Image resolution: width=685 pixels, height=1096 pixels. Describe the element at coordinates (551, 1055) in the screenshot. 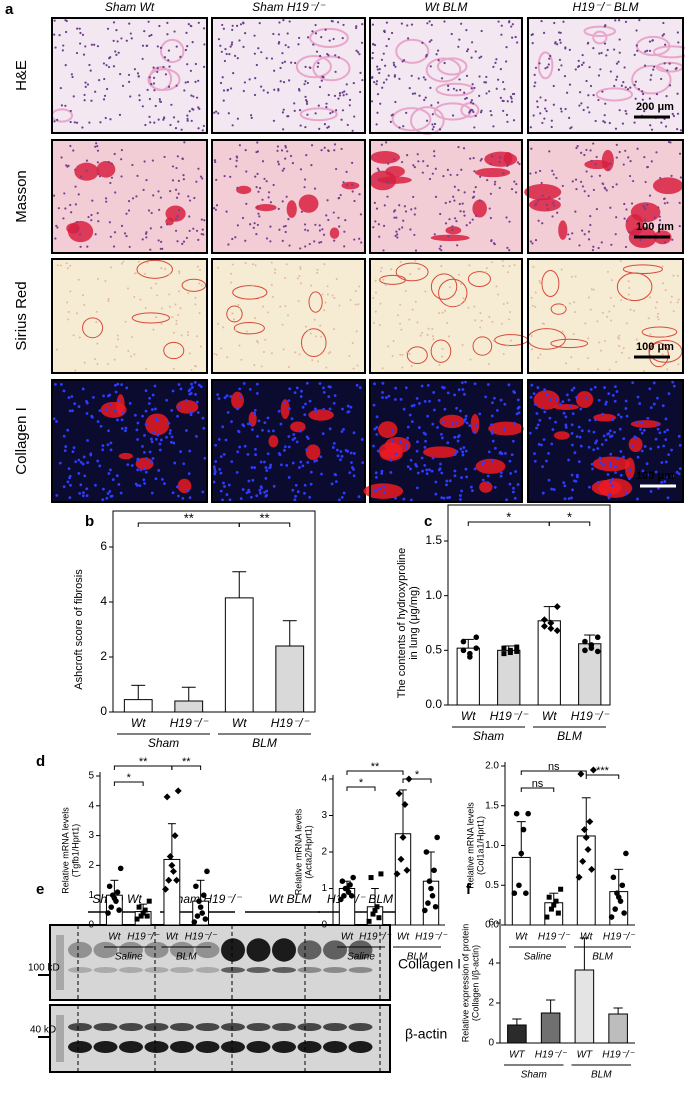

I see `x-tick-label: H19⁻/⁻` at that location.